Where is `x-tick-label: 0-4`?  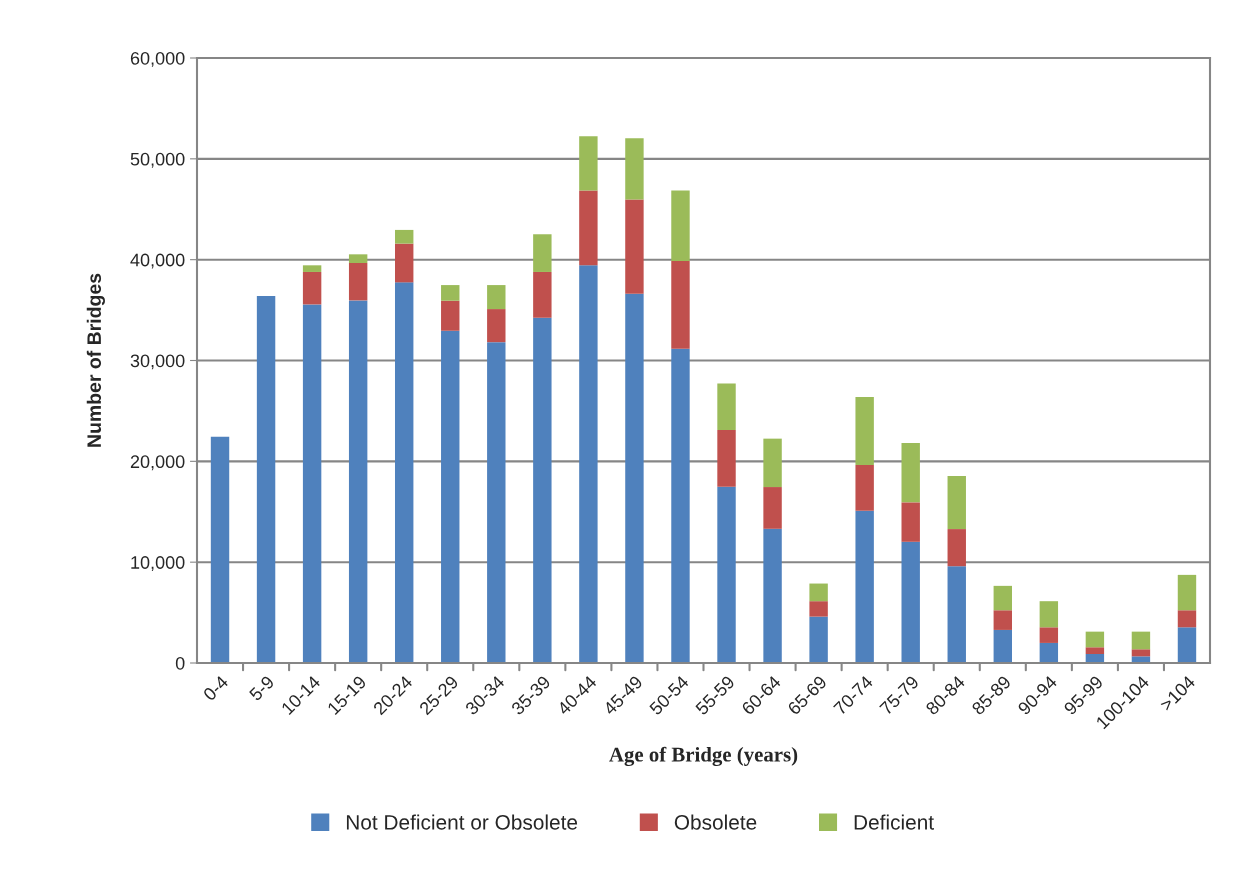 x-tick-label: 0-4 is located at coordinates (216, 688).